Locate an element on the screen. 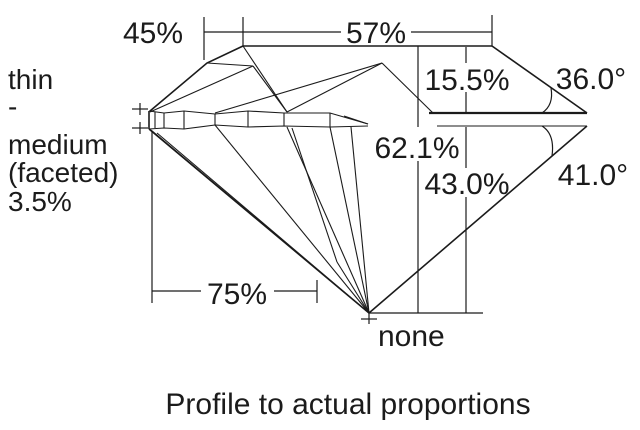 The width and height of the screenshot is (640, 430). culet-dimension is located at coordinates (422, 318).